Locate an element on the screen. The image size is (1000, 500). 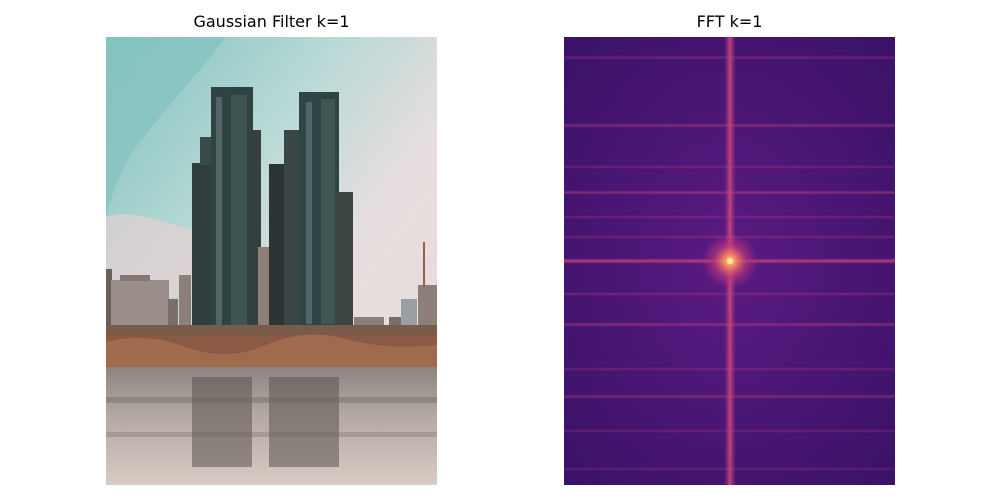
right-panel-title: FFT k=1 is located at coordinates (729, 21).